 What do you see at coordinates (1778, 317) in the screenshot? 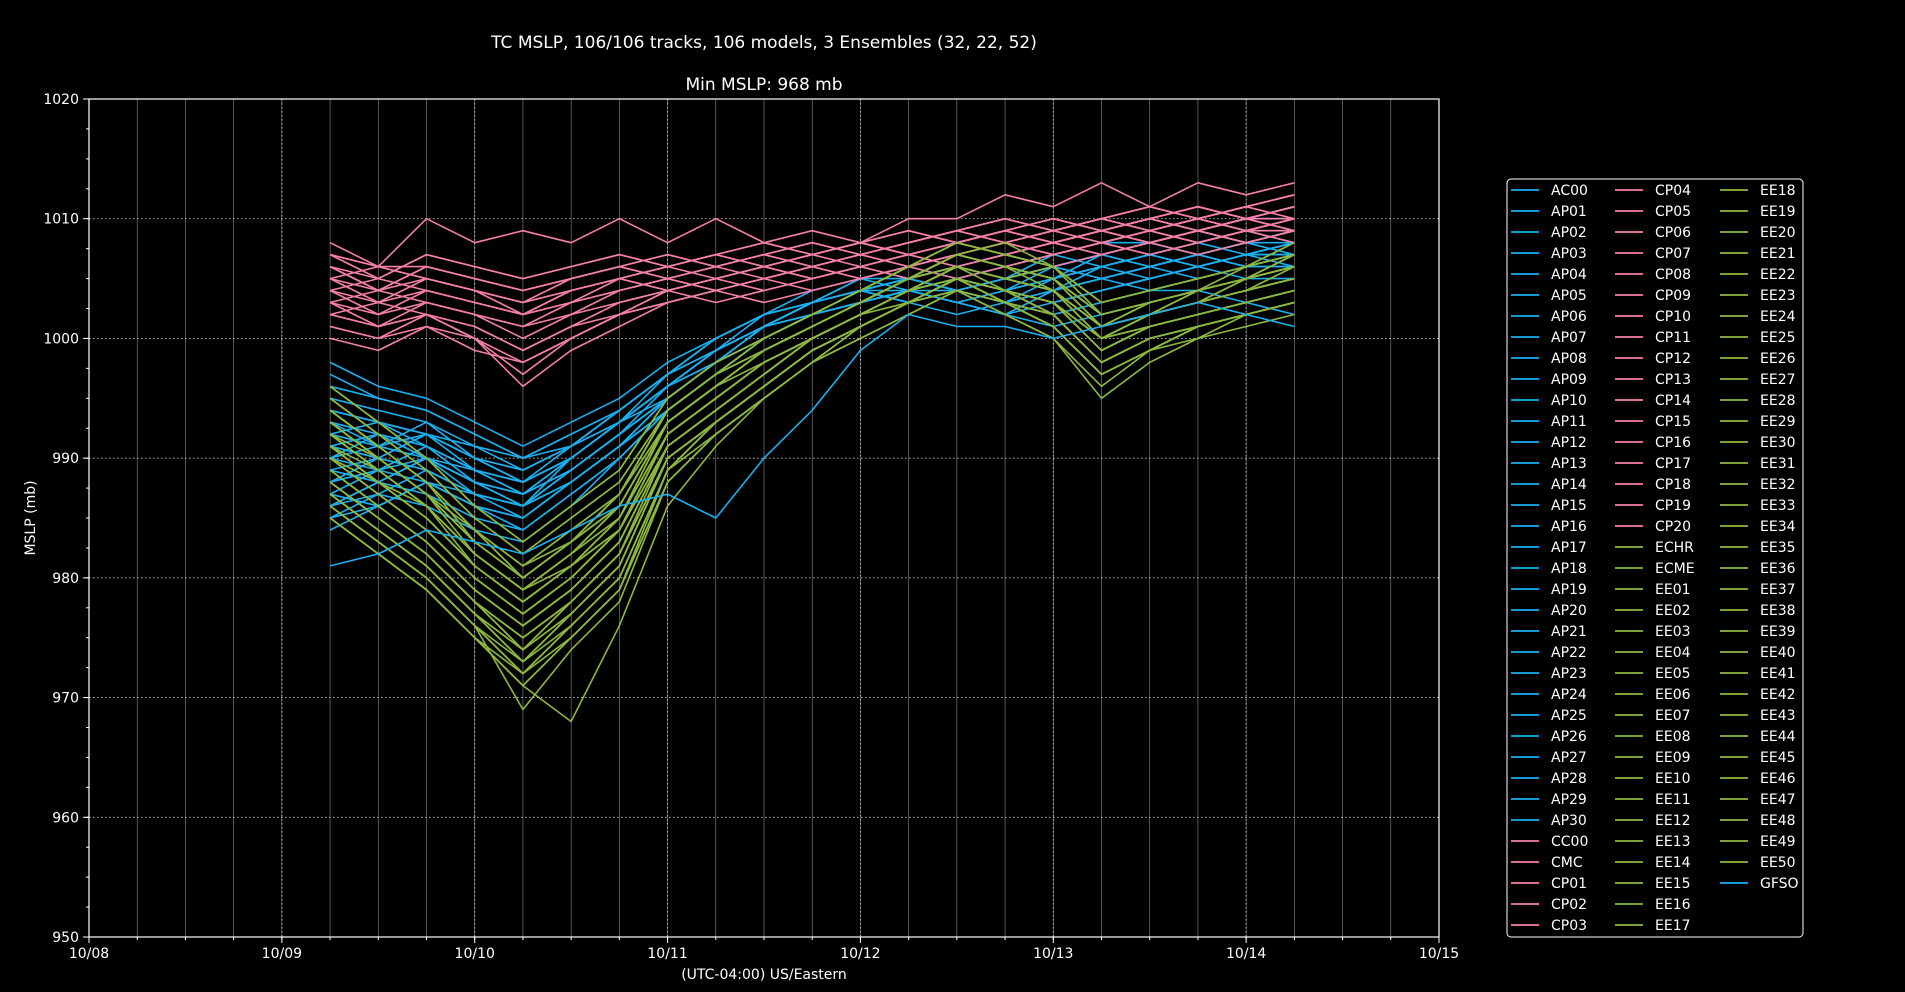
I see `legend-entry: EE24` at bounding box center [1778, 317].